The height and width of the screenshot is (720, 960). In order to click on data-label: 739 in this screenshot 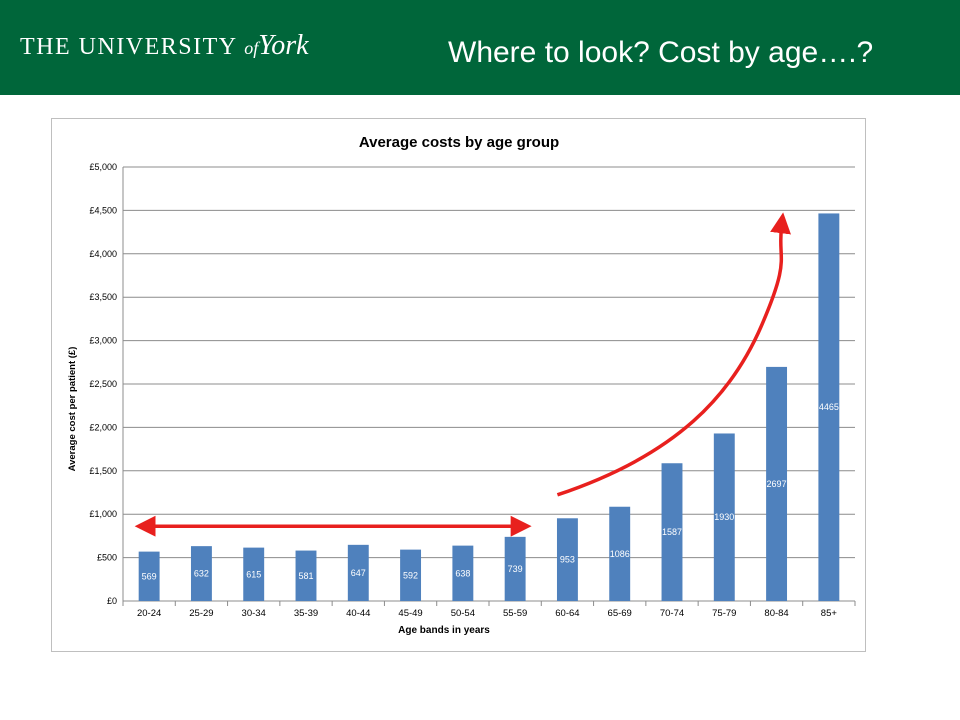, I will do `click(515, 569)`.